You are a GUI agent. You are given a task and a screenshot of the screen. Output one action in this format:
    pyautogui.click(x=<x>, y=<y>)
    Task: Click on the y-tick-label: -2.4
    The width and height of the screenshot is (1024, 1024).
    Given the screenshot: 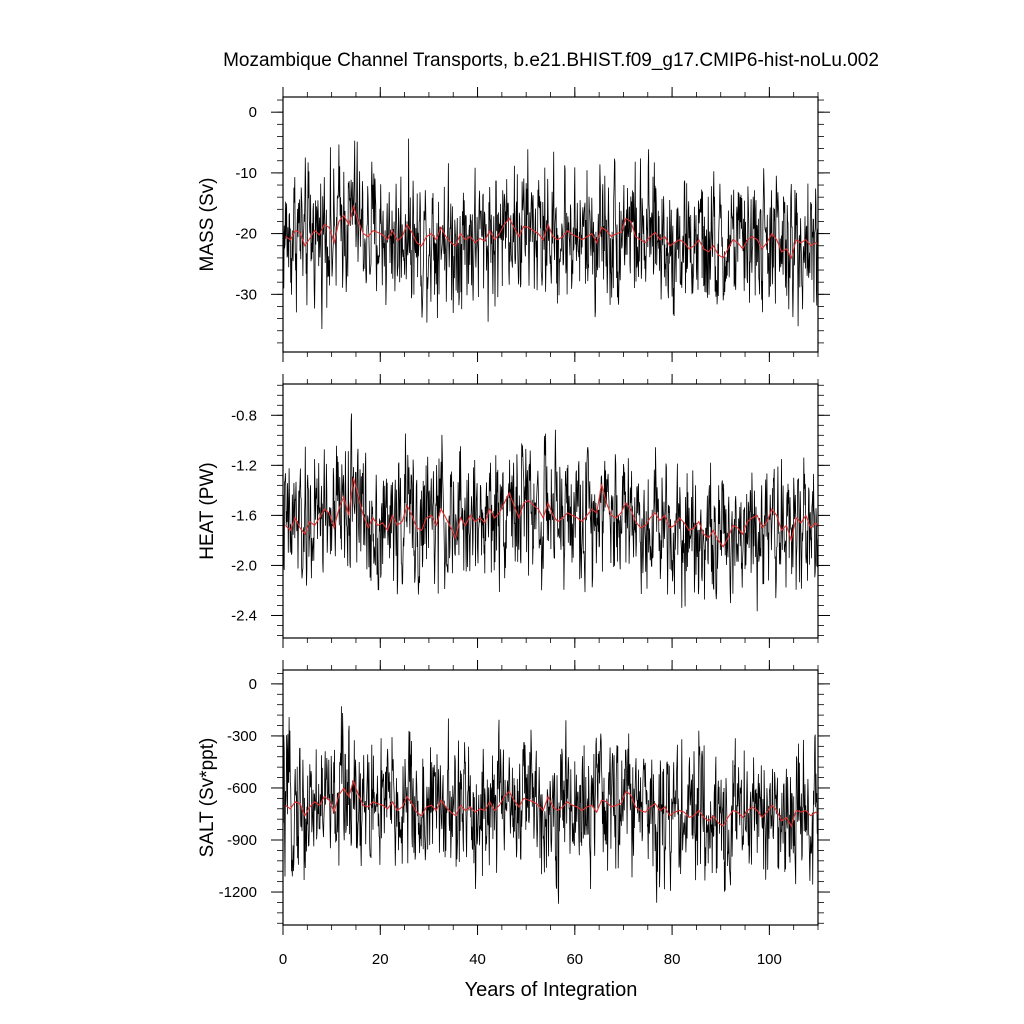 What is the action you would take?
    pyautogui.click(x=244, y=615)
    